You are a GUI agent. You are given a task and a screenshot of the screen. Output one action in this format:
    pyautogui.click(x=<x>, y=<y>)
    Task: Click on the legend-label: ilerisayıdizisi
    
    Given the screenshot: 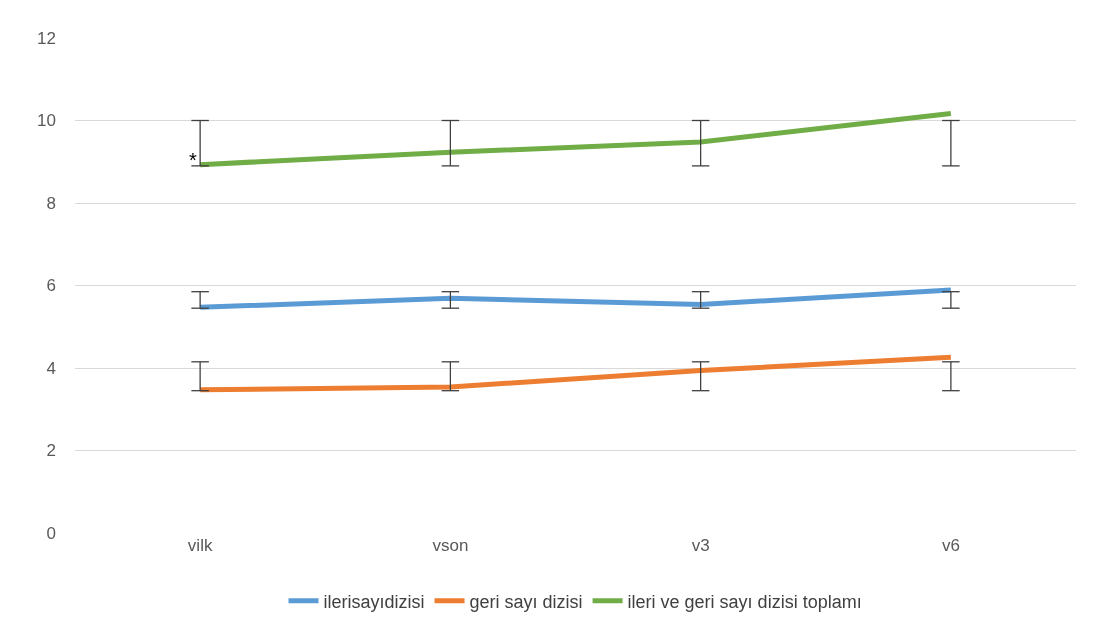 What is the action you would take?
    pyautogui.click(x=374, y=601)
    